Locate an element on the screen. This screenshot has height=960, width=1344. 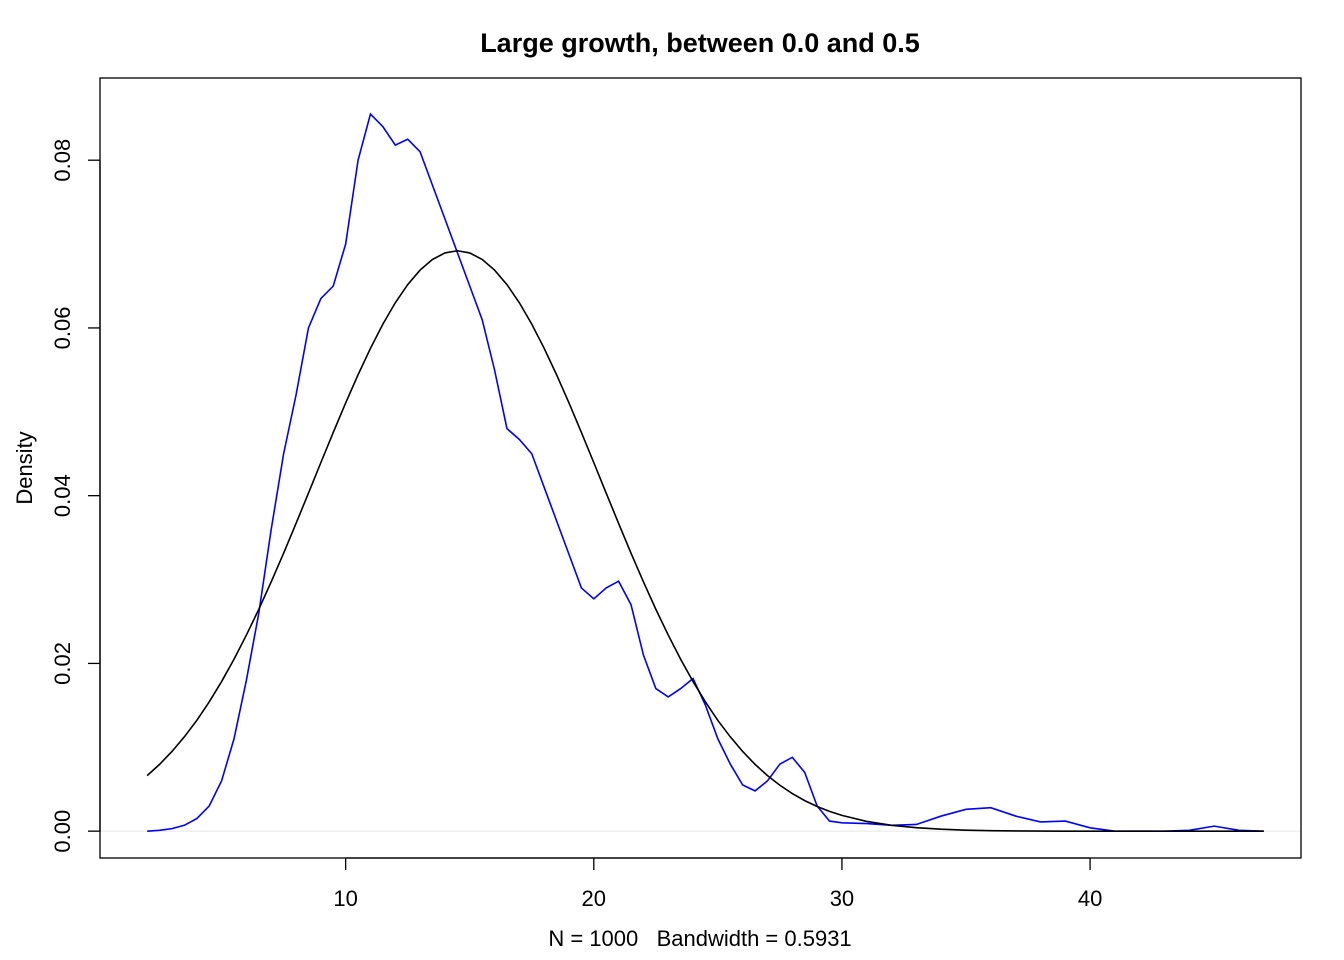
x-axis-label: N = 1000 Bandwidth = 0.5931 is located at coordinates (699, 938).